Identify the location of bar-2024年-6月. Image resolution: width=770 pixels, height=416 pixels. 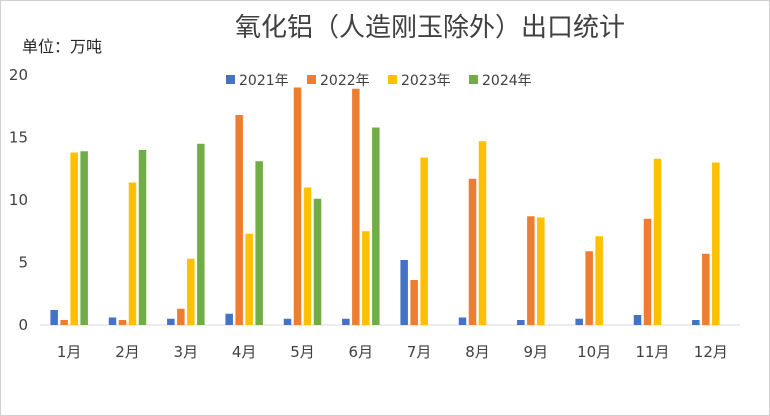
(376, 226).